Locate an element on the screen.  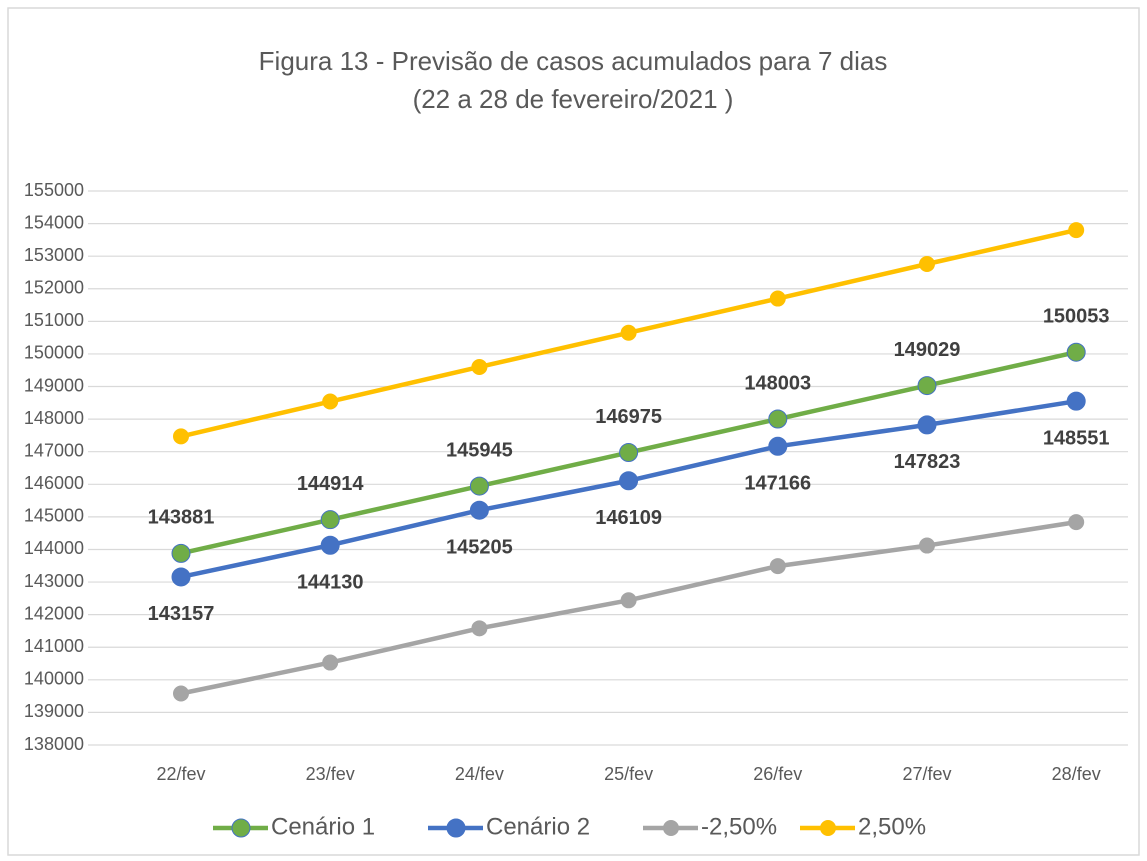
x-tick-label: 28/fev is located at coordinates (1076, 774).